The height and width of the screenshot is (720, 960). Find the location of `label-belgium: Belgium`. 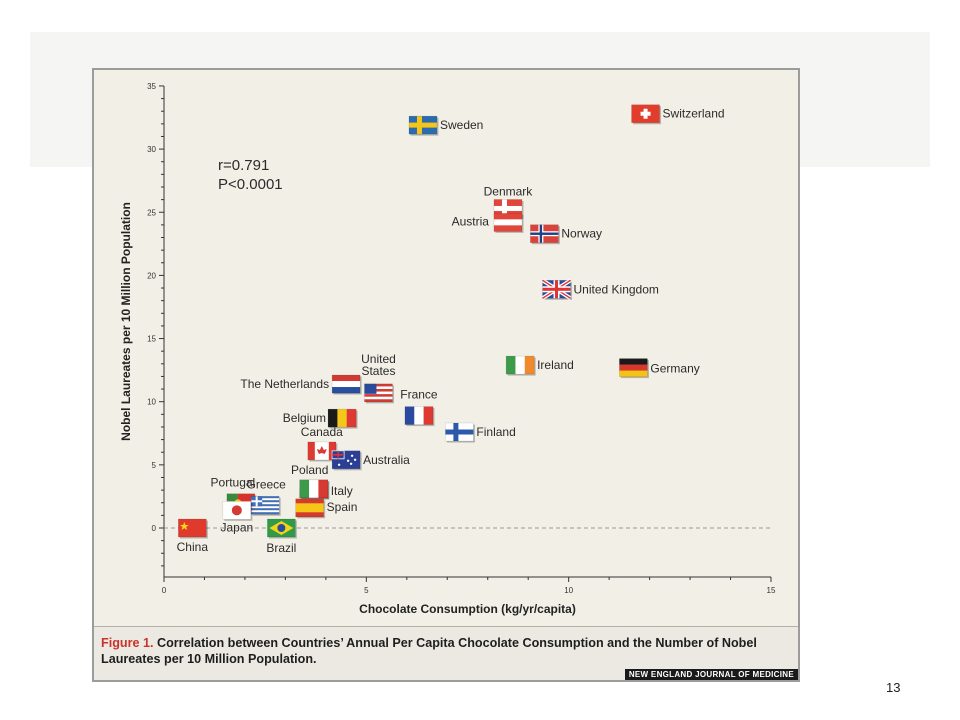

label-belgium: Belgium is located at coordinates (304, 418).